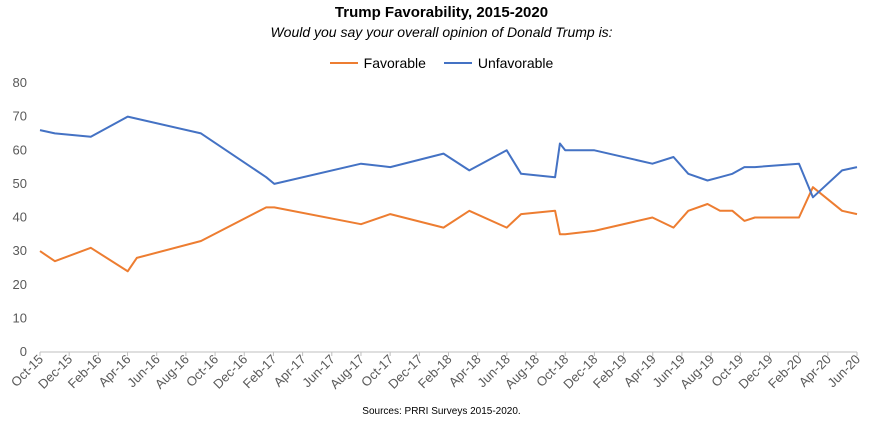  I want to click on y-tick-label: 70, so click(20, 116).